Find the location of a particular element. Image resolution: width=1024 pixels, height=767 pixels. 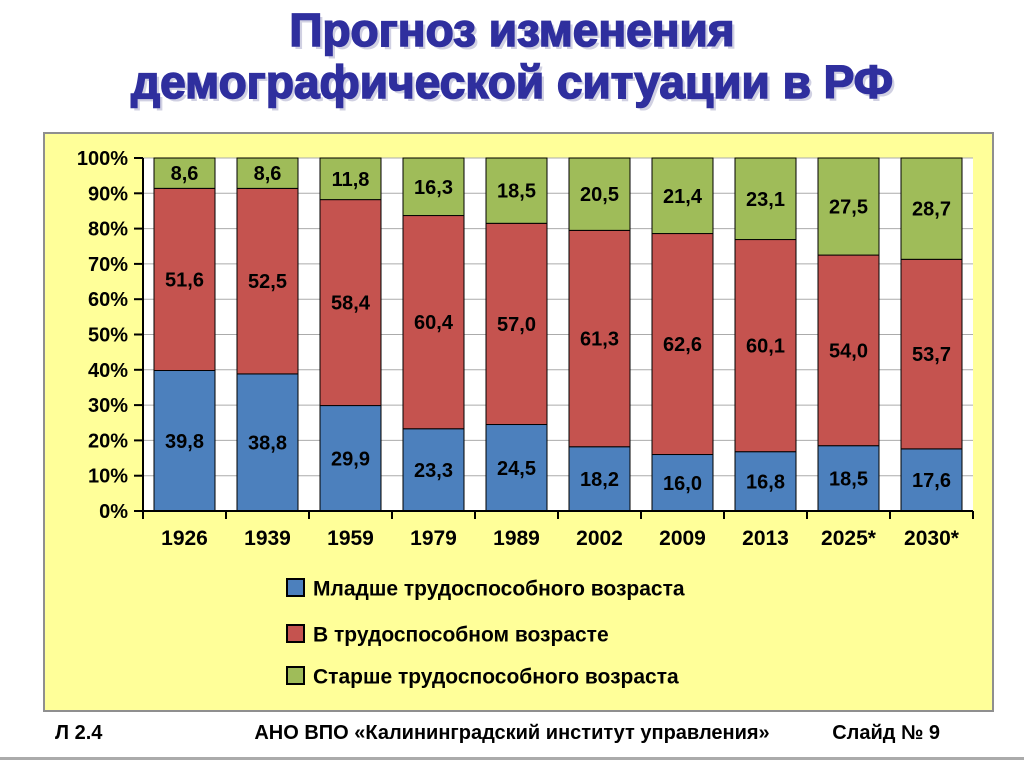

bar-value-label: 17,6 is located at coordinates (931, 481).